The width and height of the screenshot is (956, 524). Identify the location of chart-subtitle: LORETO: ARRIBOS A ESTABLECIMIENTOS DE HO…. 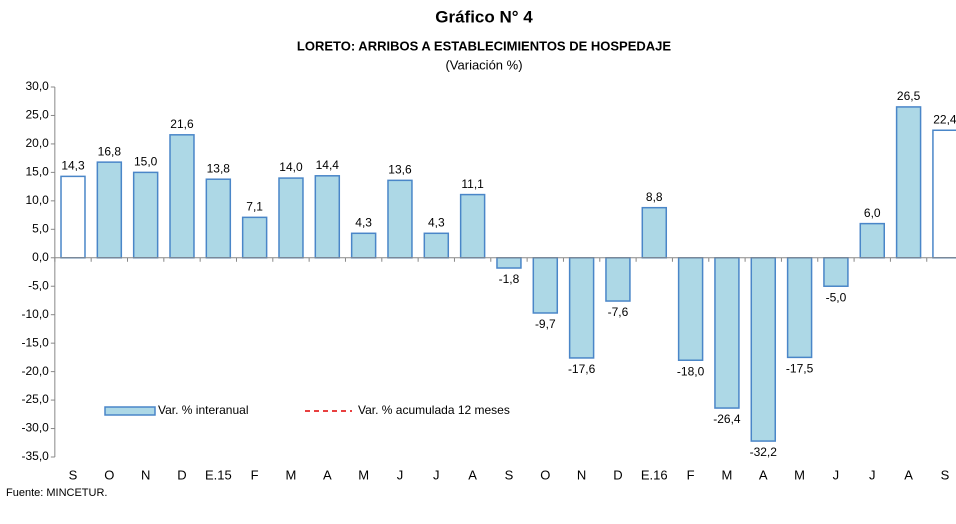
(484, 45).